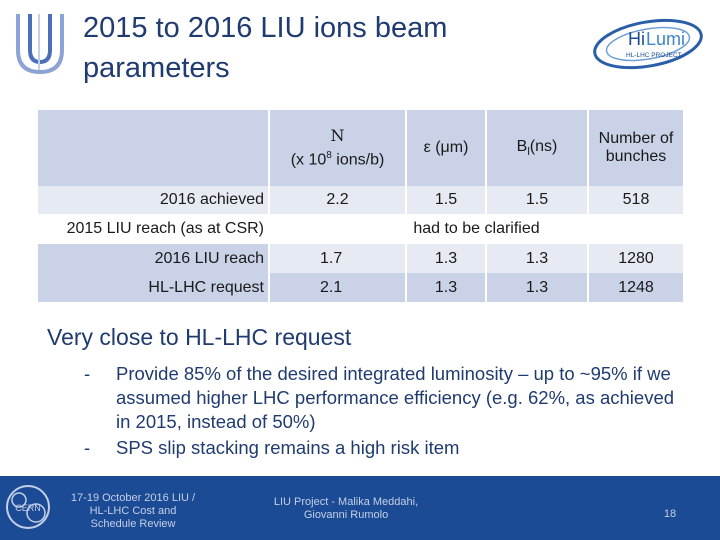  I want to click on cell-bunches: 518, so click(636, 200).